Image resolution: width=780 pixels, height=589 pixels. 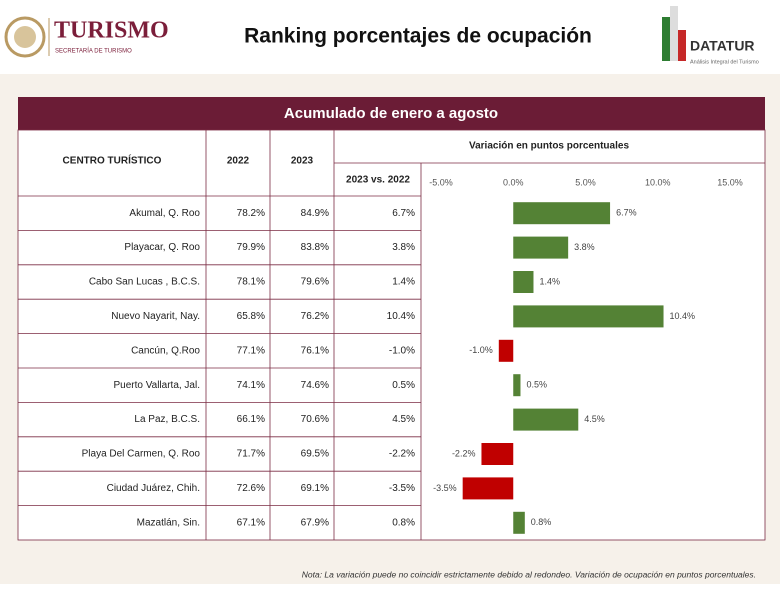 What do you see at coordinates (418, 36) in the screenshot?
I see `page-title: Ranking porcentajes de ocupación` at bounding box center [418, 36].